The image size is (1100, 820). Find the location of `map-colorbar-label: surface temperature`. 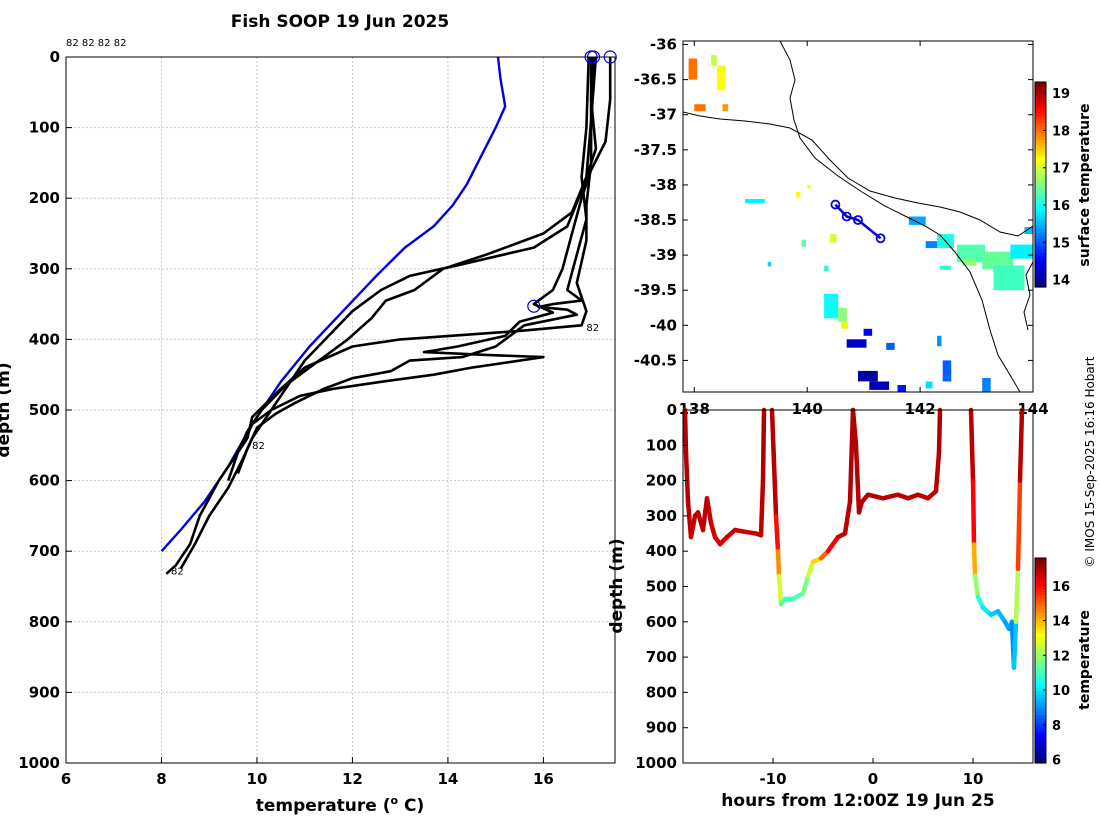

map-colorbar-label: surface temperature is located at coordinates (1085, 184).